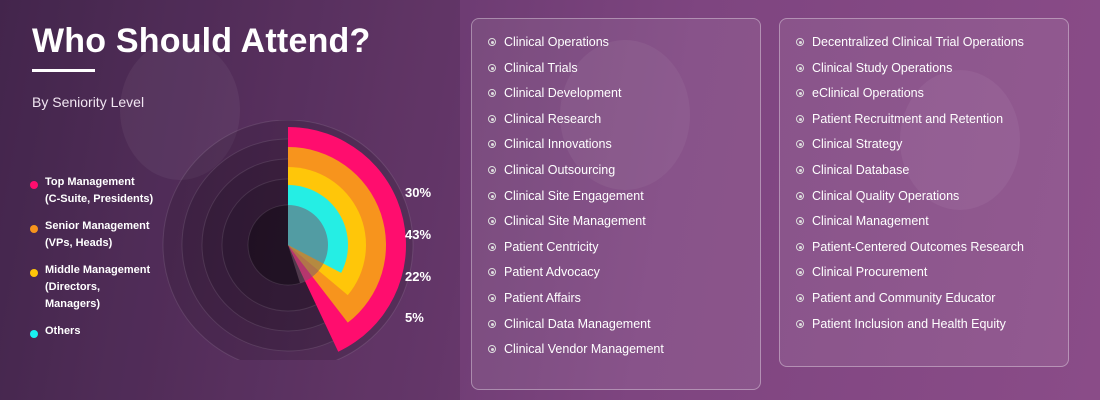  I want to click on role-item: Clinical Trials, so click(624, 74).